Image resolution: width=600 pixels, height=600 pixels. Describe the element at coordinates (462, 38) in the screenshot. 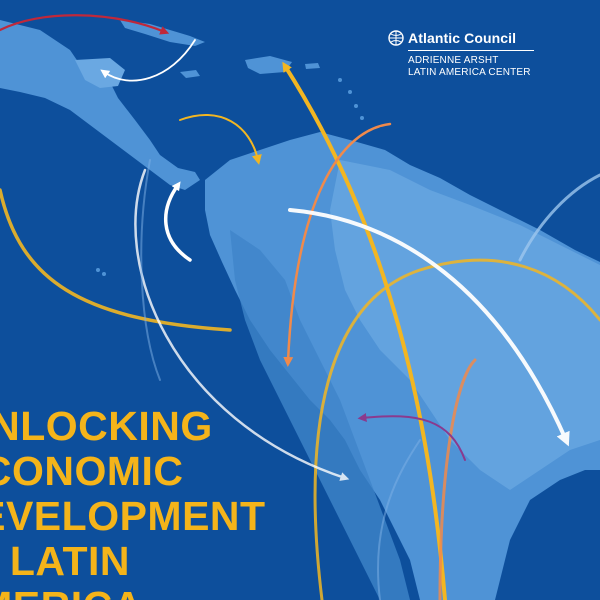

I see `logo-name: Atlantic Council` at that location.